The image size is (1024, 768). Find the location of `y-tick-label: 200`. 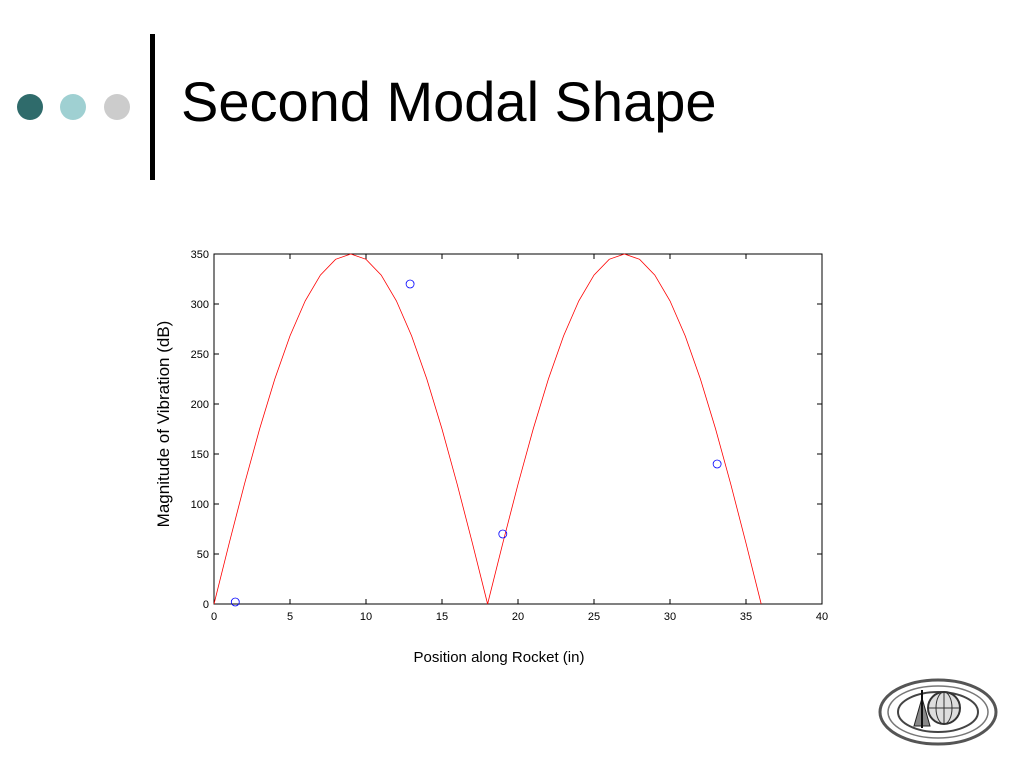

y-tick-label: 200 is located at coordinates (200, 405).